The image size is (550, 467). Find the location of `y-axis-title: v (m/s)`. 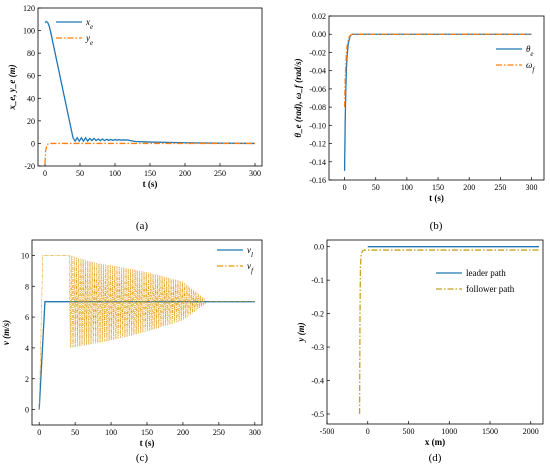

y-axis-title: v (m/s) is located at coordinates (6, 332).